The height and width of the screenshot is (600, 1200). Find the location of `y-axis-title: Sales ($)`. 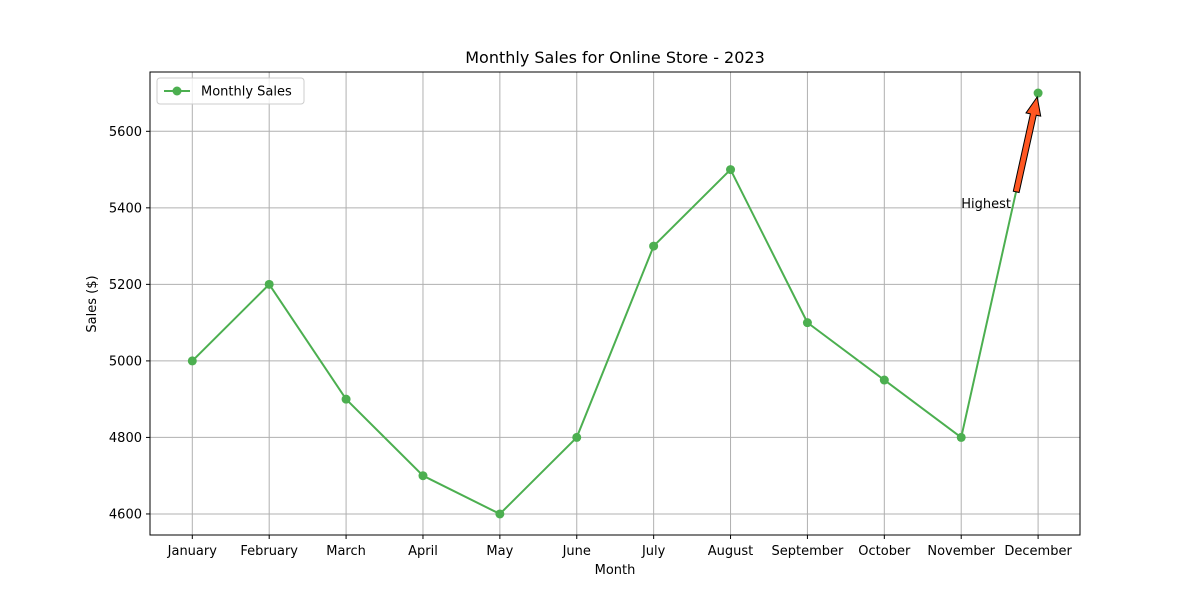

y-axis-title: Sales ($) is located at coordinates (92, 303).